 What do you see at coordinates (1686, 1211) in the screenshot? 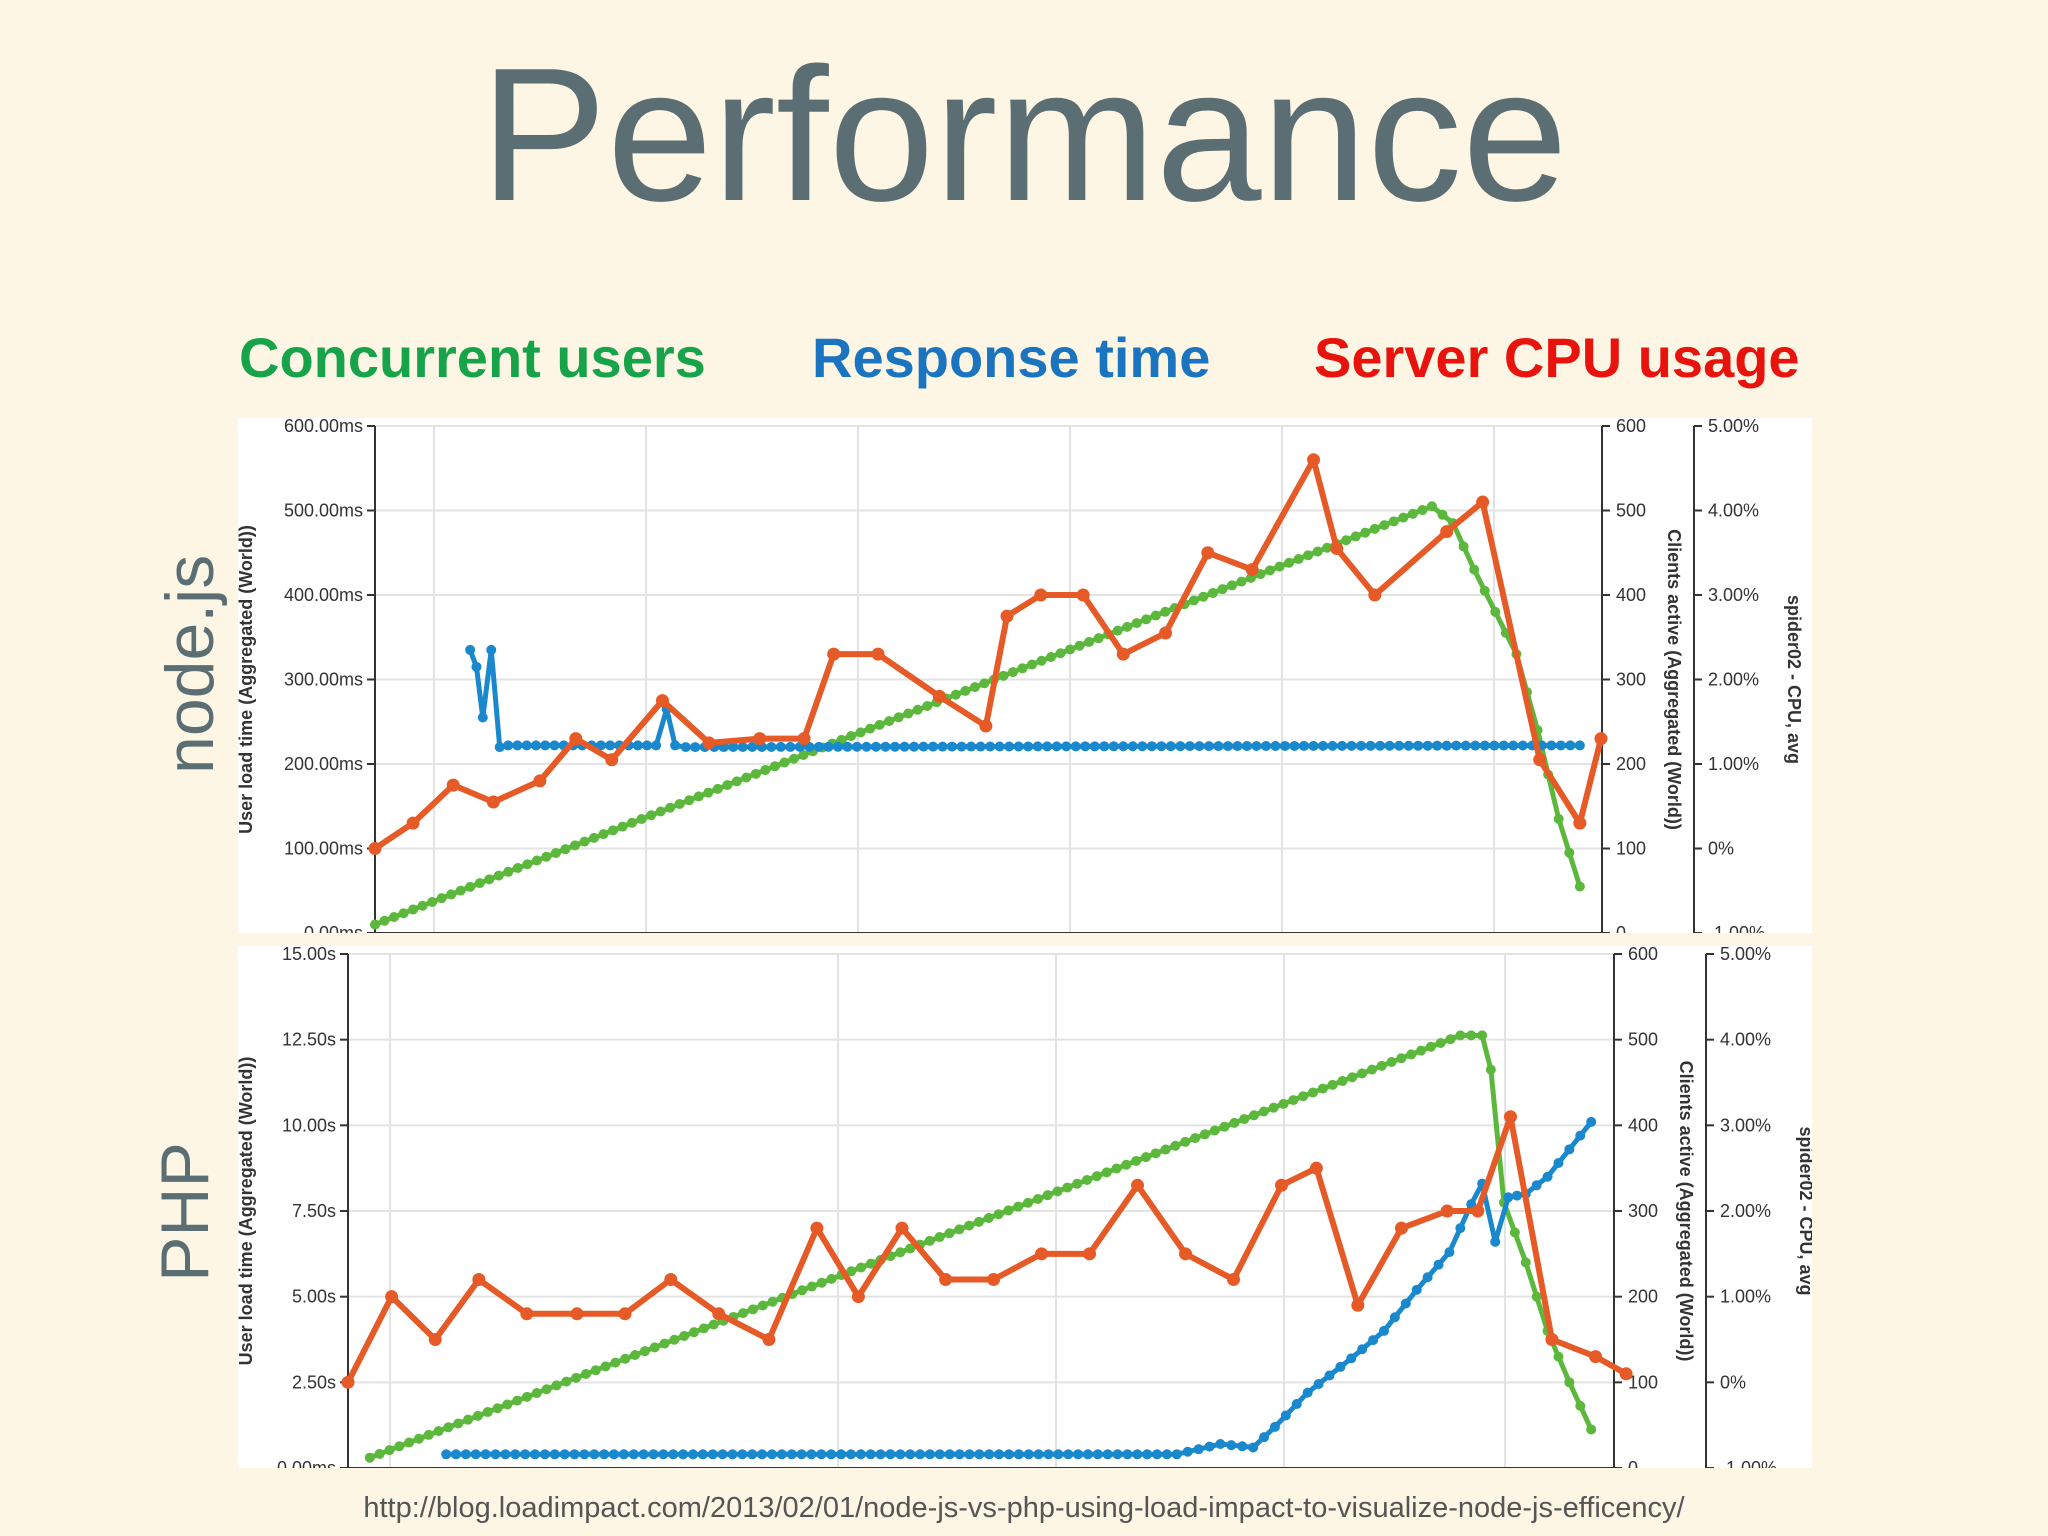
I see `chart1-right-axis-title: Clients active (Aggregated (World))` at bounding box center [1686, 1211].